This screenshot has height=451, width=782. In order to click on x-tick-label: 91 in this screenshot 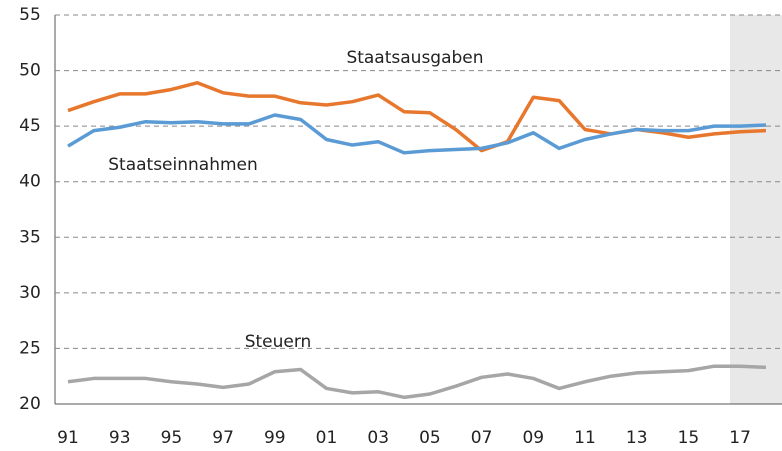, I will do `click(68, 438)`.